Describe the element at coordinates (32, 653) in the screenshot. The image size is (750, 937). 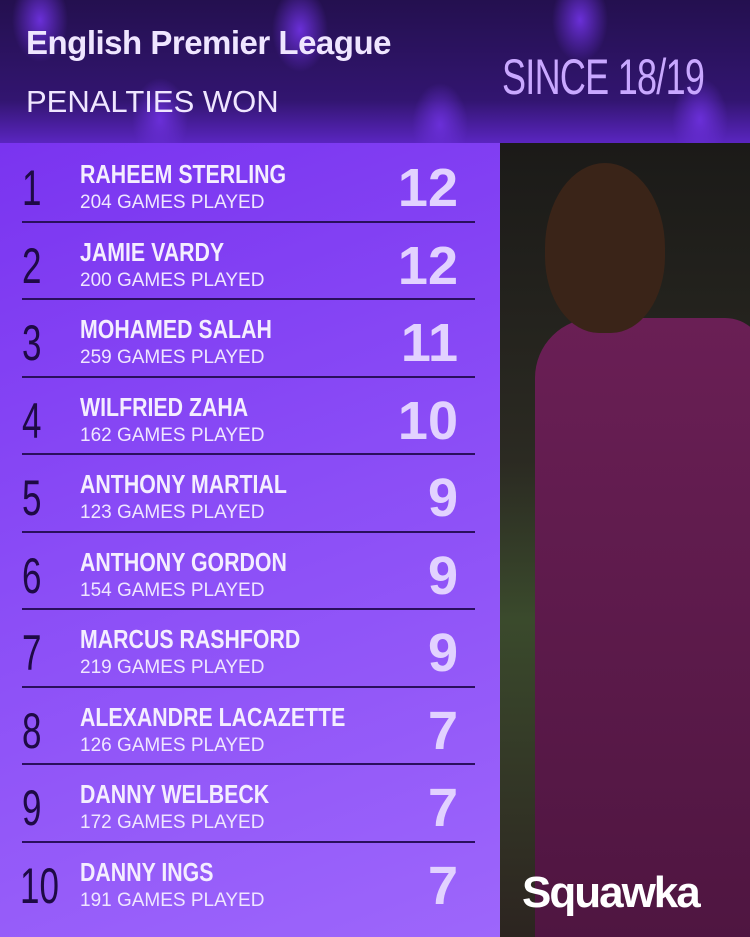
I see `rank: 7` at that location.